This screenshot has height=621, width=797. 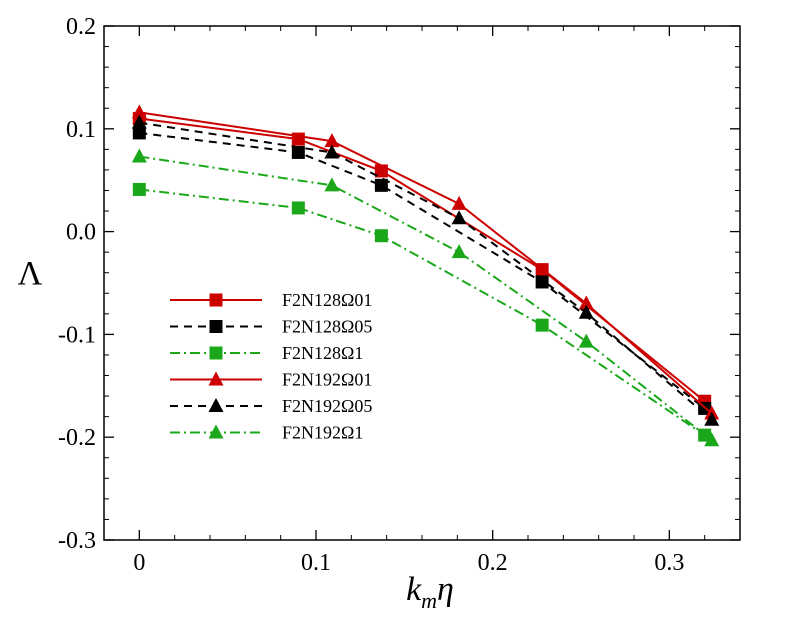 I want to click on y-axis-title: Λ, so click(x=30, y=273).